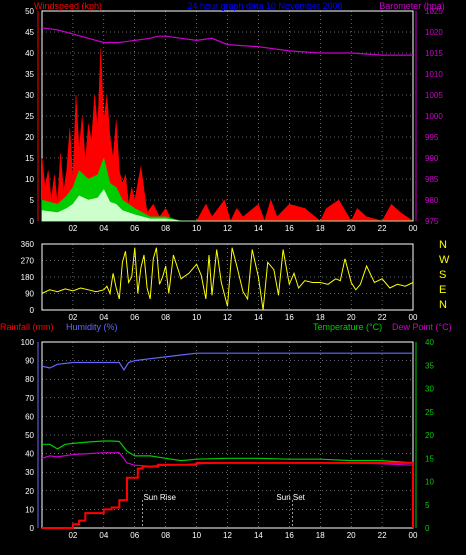  Describe the element at coordinates (429, 365) in the screenshot. I see `y2-tick-label: 35` at that location.